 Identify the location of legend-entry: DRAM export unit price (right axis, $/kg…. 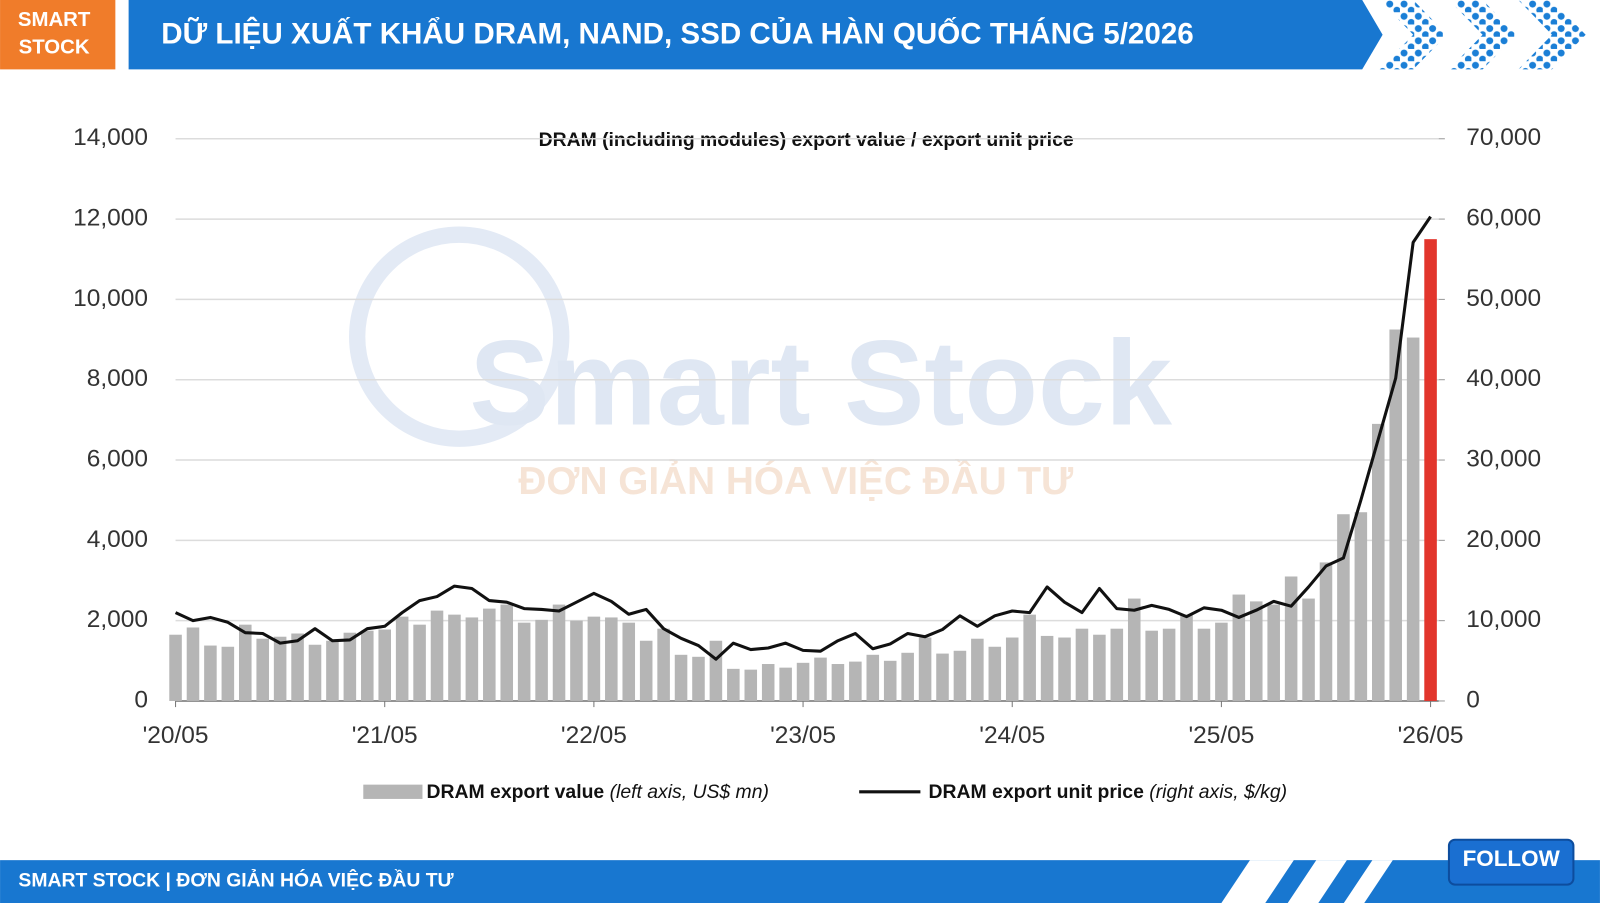
(1108, 792).